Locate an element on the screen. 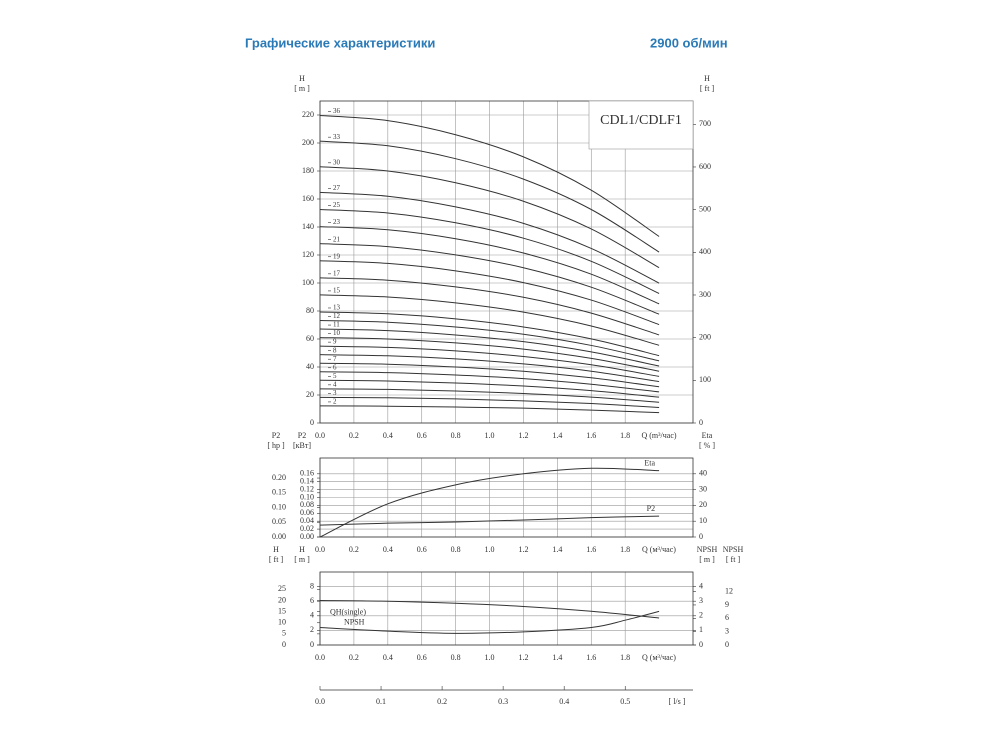 The height and width of the screenshot is (753, 1000). series-label: 5 is located at coordinates (335, 376).